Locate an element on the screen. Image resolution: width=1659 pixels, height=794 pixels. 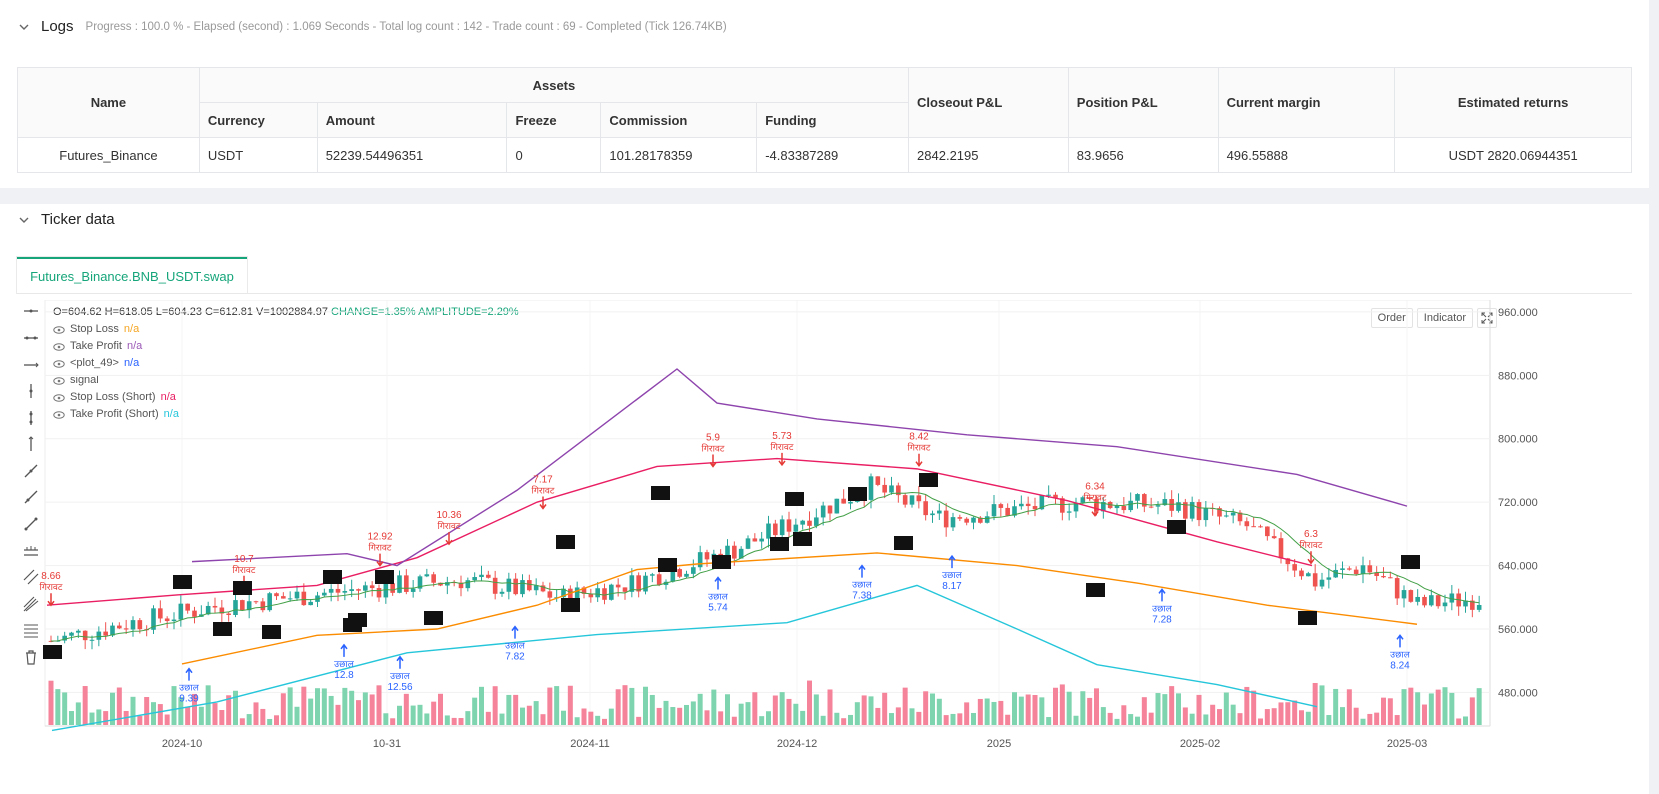
sell-signal-text: गिरावट is located at coordinates (244, 570).